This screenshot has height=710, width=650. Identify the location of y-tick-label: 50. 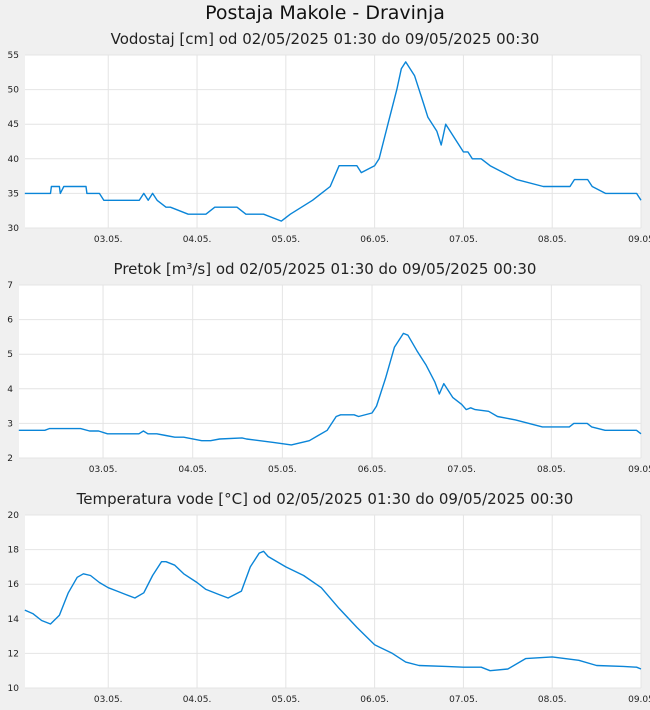
(14, 91).